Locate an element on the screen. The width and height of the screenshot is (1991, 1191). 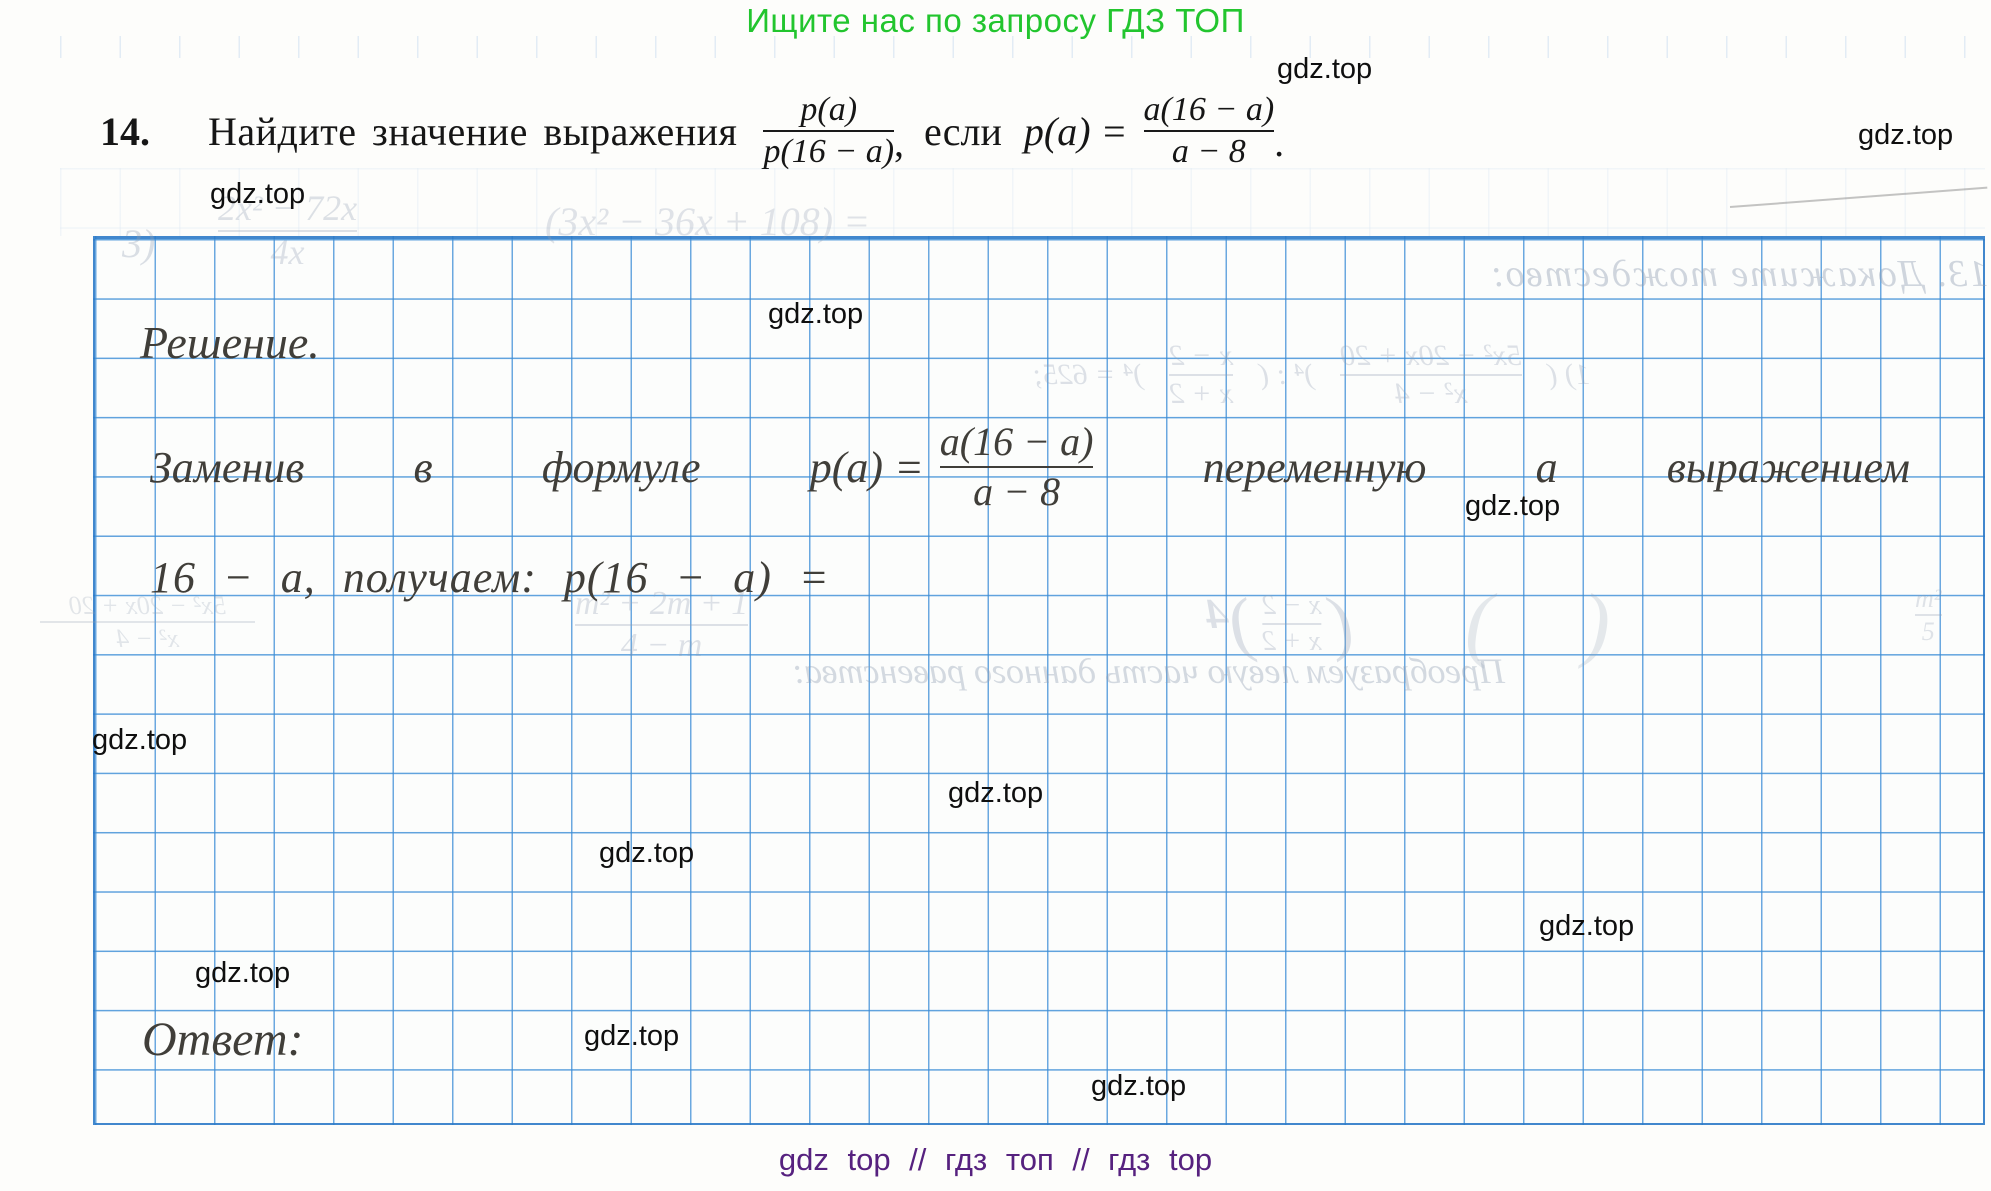
solution-fraction: a(16 − a) a − 8 is located at coordinates (1016, 466).